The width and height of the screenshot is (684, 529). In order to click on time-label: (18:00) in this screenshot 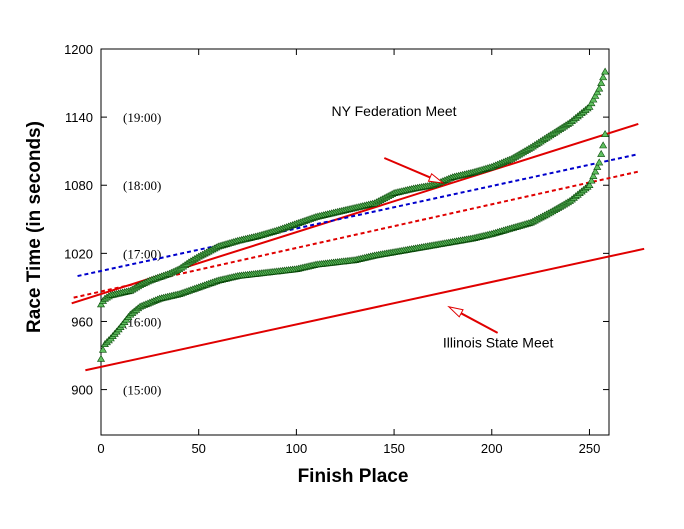, I will do `click(142, 185)`.